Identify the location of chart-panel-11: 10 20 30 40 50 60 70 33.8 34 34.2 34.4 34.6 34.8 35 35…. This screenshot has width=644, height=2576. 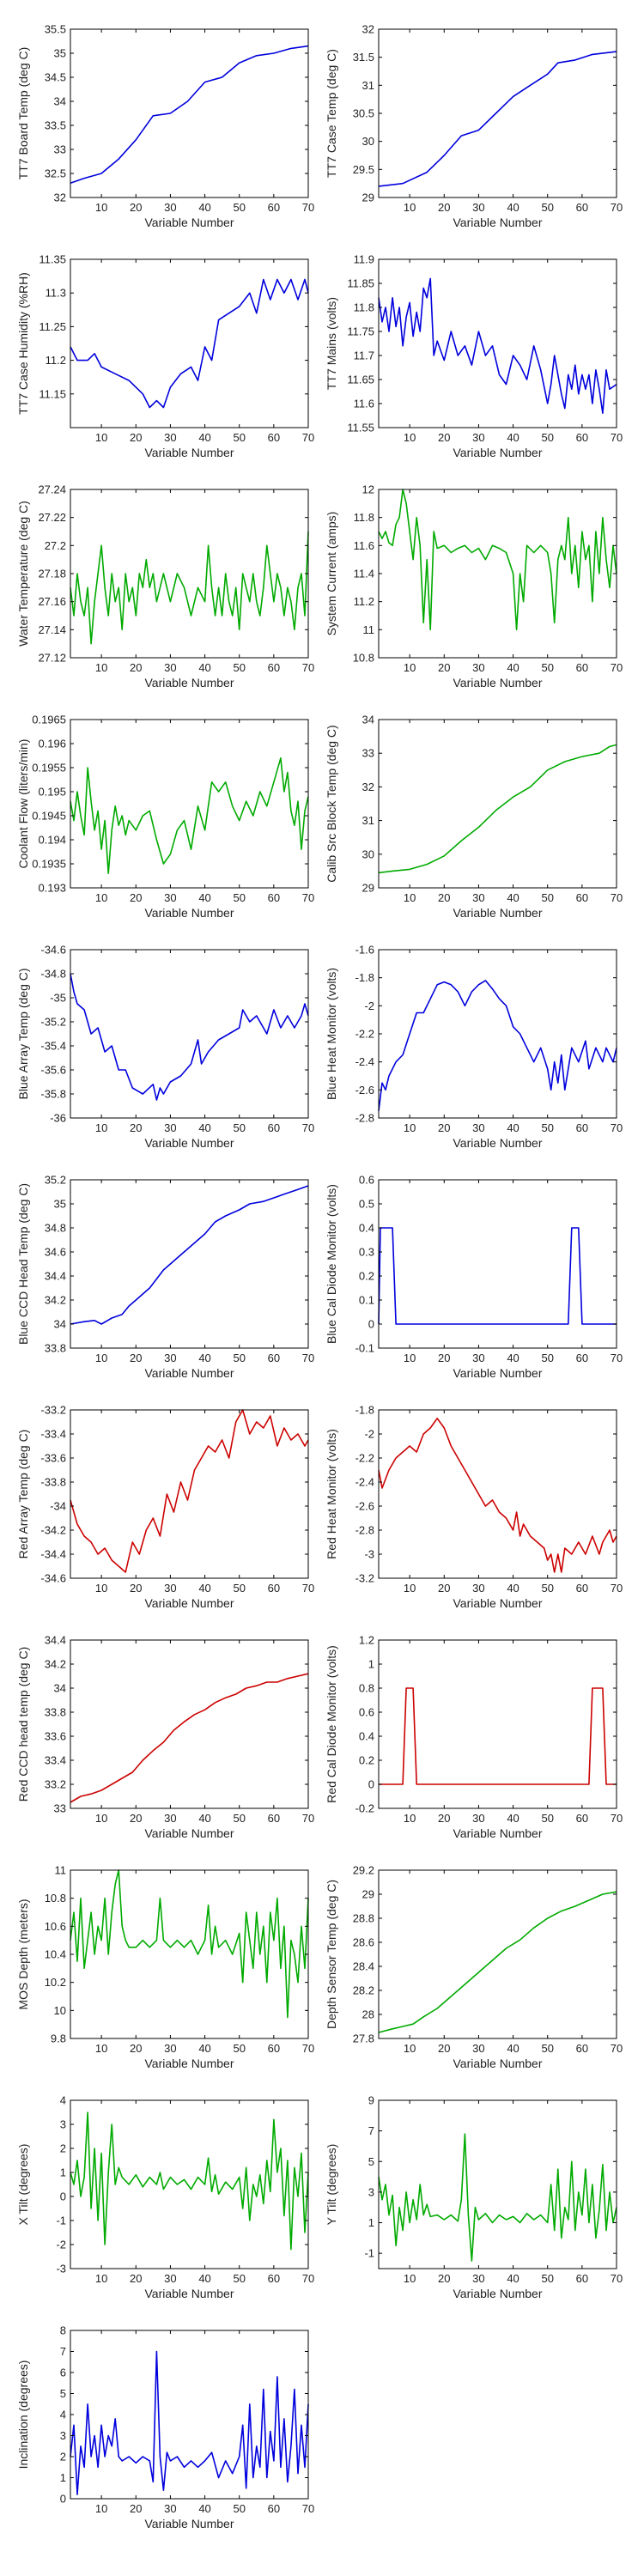
(165, 1277).